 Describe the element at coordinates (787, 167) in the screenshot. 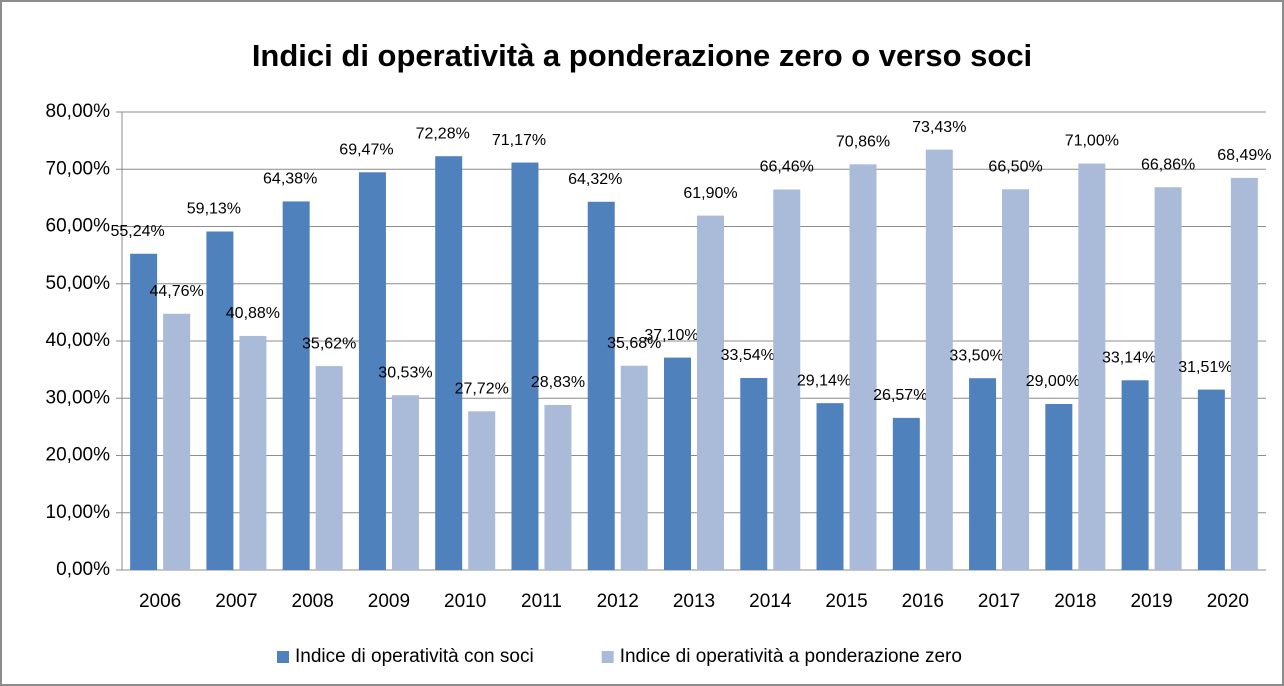

I see `value-label: 66,46%` at that location.